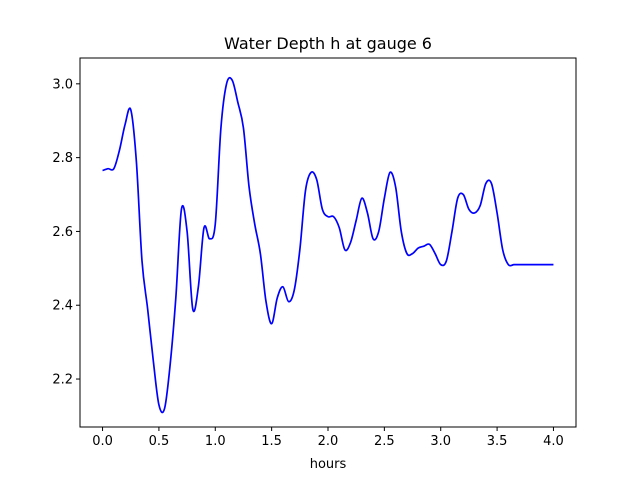 This screenshot has height=484, width=640. What do you see at coordinates (62, 306) in the screenshot?
I see `y-tick-label: 2.4` at bounding box center [62, 306].